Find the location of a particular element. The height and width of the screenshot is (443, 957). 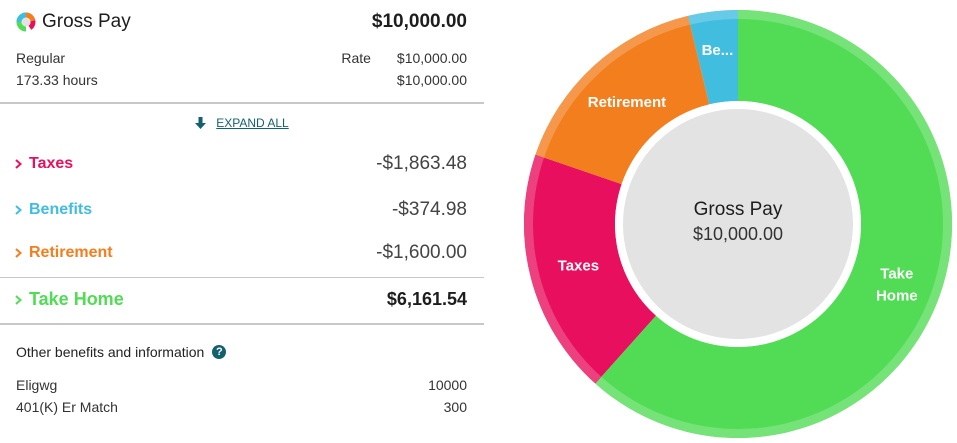

rate-value: $10,000.00 is located at coordinates (431, 58).